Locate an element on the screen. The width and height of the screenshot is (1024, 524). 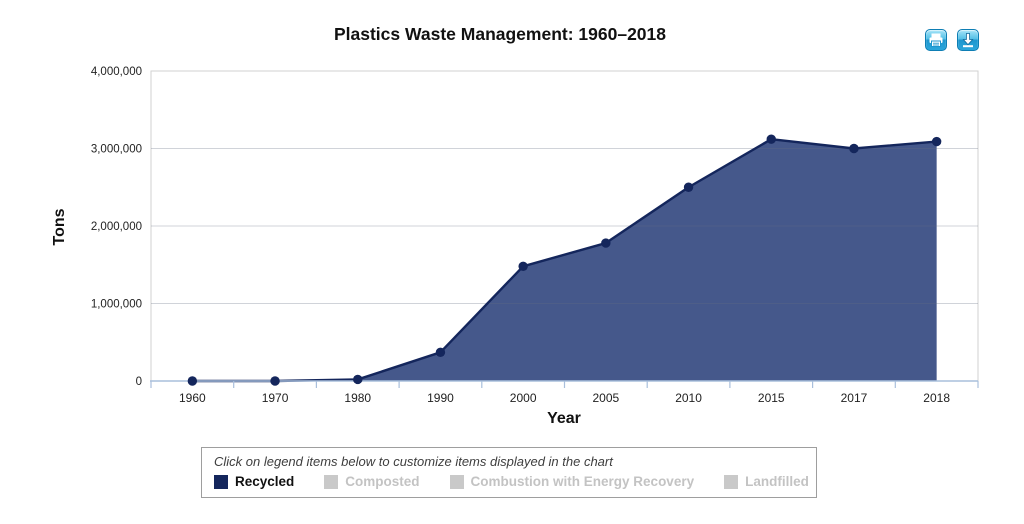
x-tick-label: 2017 is located at coordinates (854, 398).